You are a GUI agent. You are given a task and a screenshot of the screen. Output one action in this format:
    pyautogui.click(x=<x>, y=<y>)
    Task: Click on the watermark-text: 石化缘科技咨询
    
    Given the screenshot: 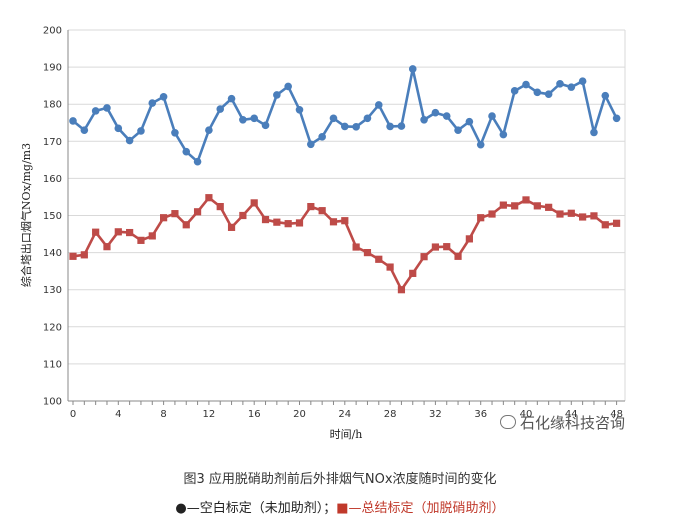 What is the action you would take?
    pyautogui.click(x=573, y=423)
    